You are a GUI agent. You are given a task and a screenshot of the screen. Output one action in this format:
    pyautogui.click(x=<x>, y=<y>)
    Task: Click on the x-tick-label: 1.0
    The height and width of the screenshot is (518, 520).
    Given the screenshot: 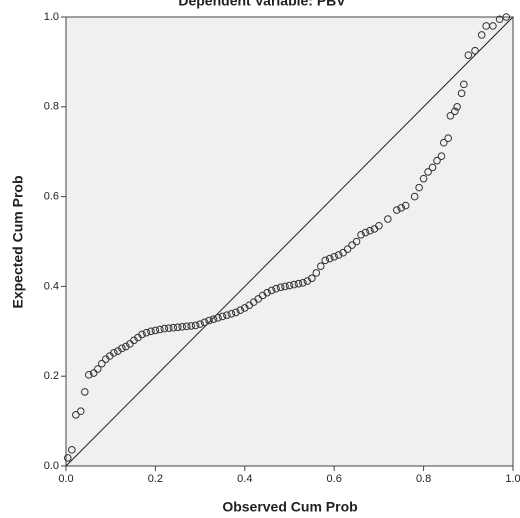 What is the action you would take?
    pyautogui.click(x=512, y=479)
    